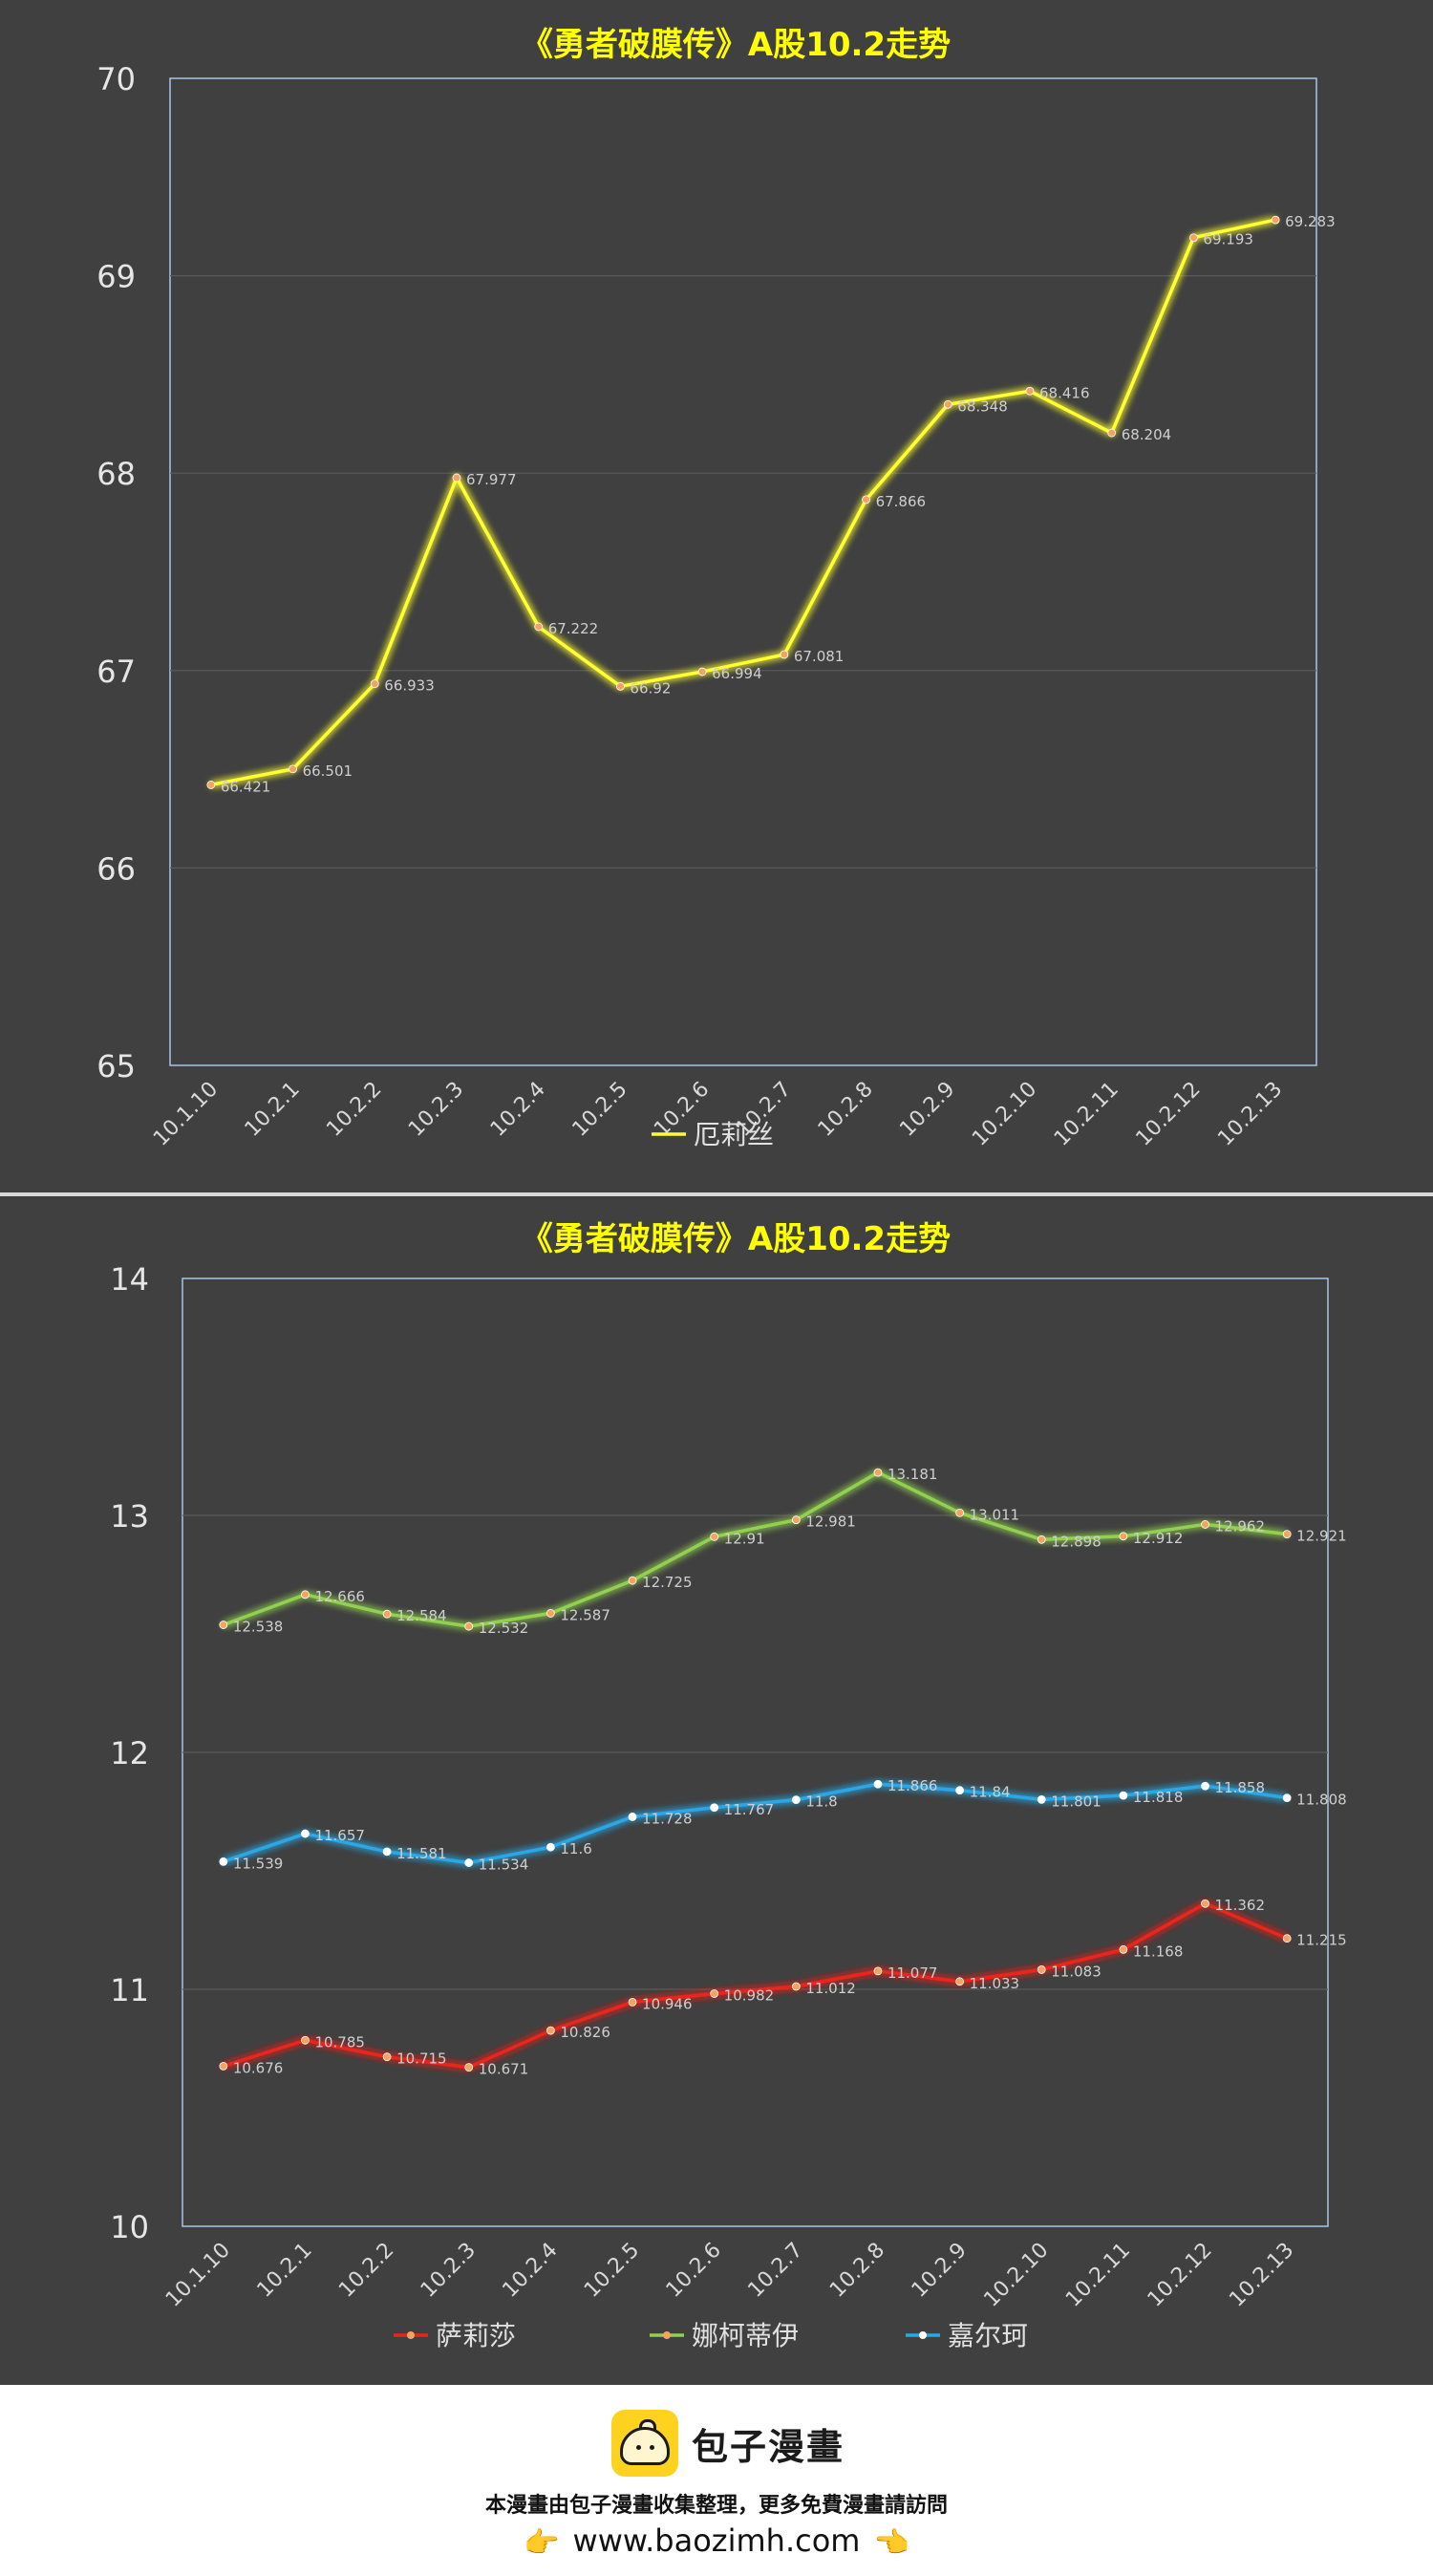 The width and height of the screenshot is (1433, 2576). Describe the element at coordinates (831, 1522) in the screenshot. I see `data-label: 12.981` at that location.